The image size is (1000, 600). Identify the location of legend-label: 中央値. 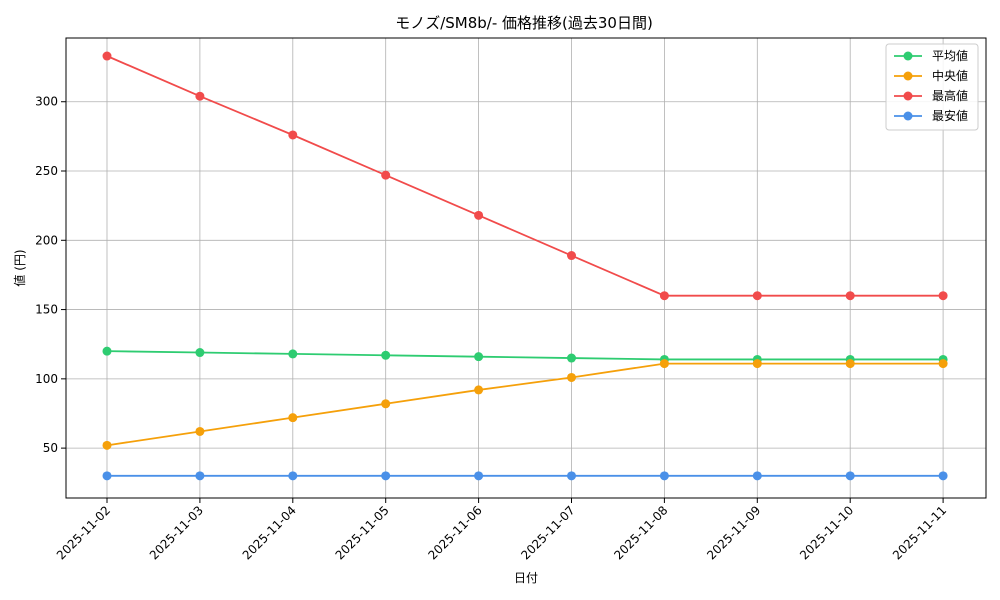
(950, 75).